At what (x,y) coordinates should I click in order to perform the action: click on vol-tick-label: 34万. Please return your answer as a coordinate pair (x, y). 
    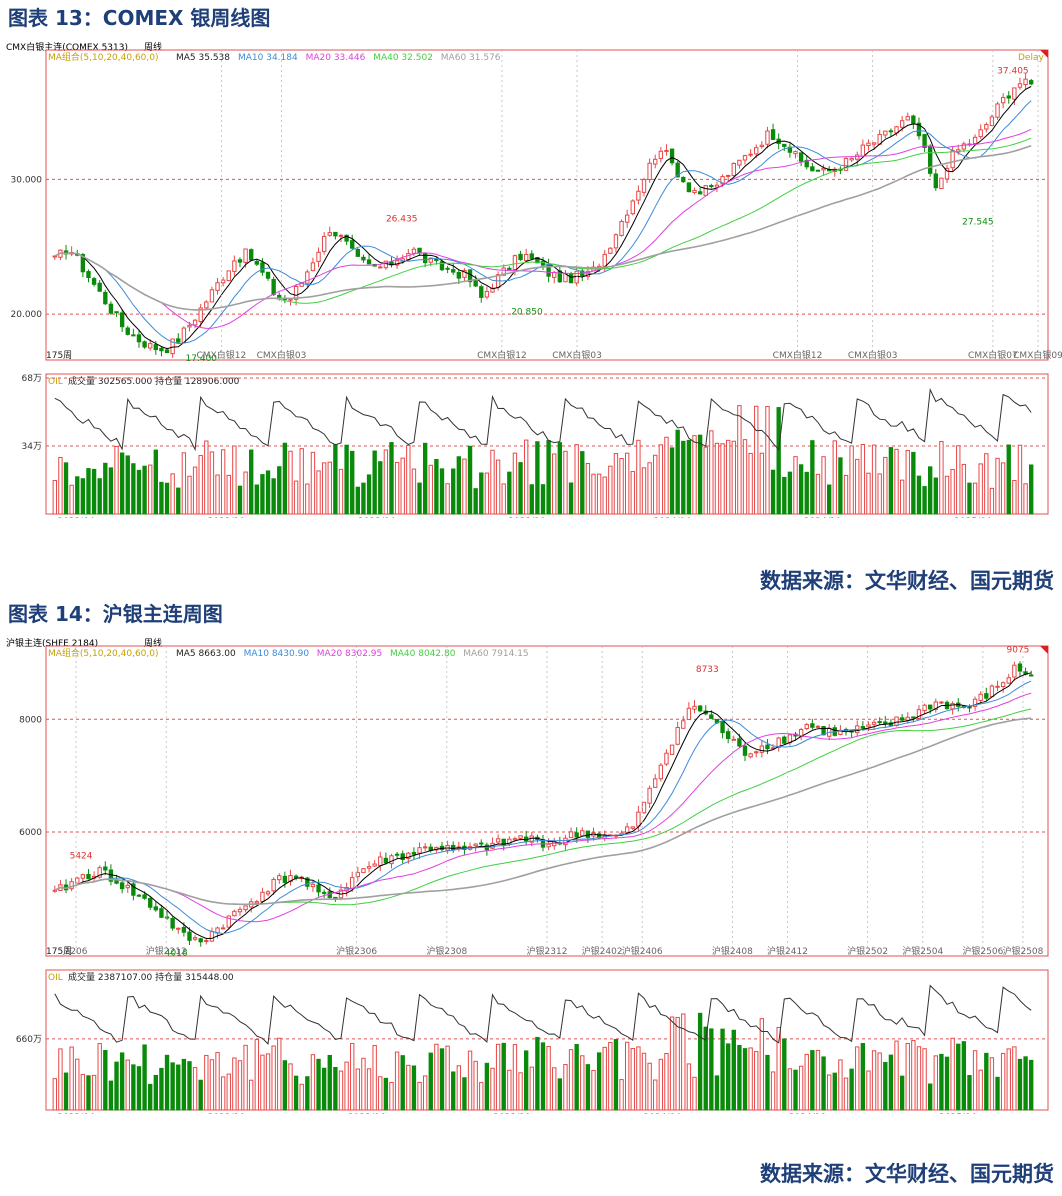
    Looking at the image, I should click on (32, 447).